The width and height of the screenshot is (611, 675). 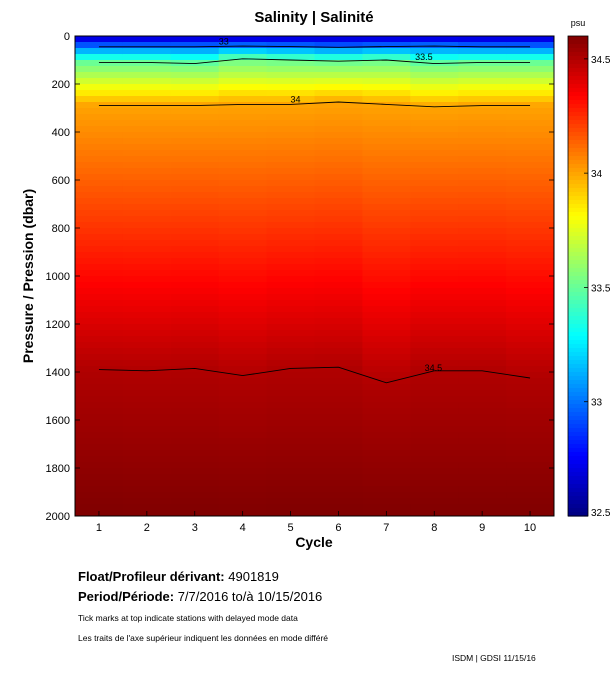 I want to click on x-tick-label: 9, so click(x=482, y=528).